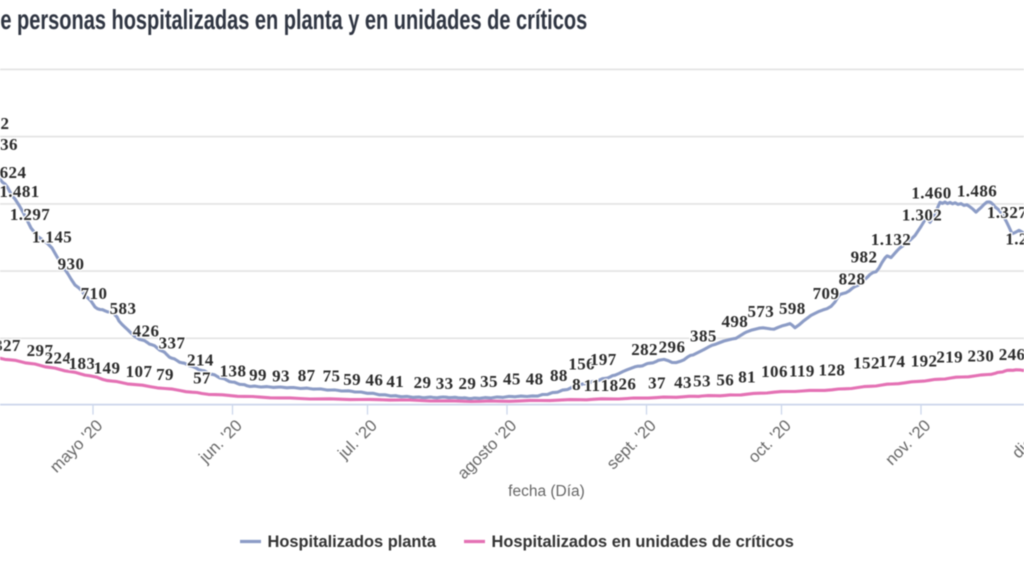 The width and height of the screenshot is (1024, 576). Describe the element at coordinates (352, 542) in the screenshot. I see `svg-text: Hospitalizados planta` at that location.